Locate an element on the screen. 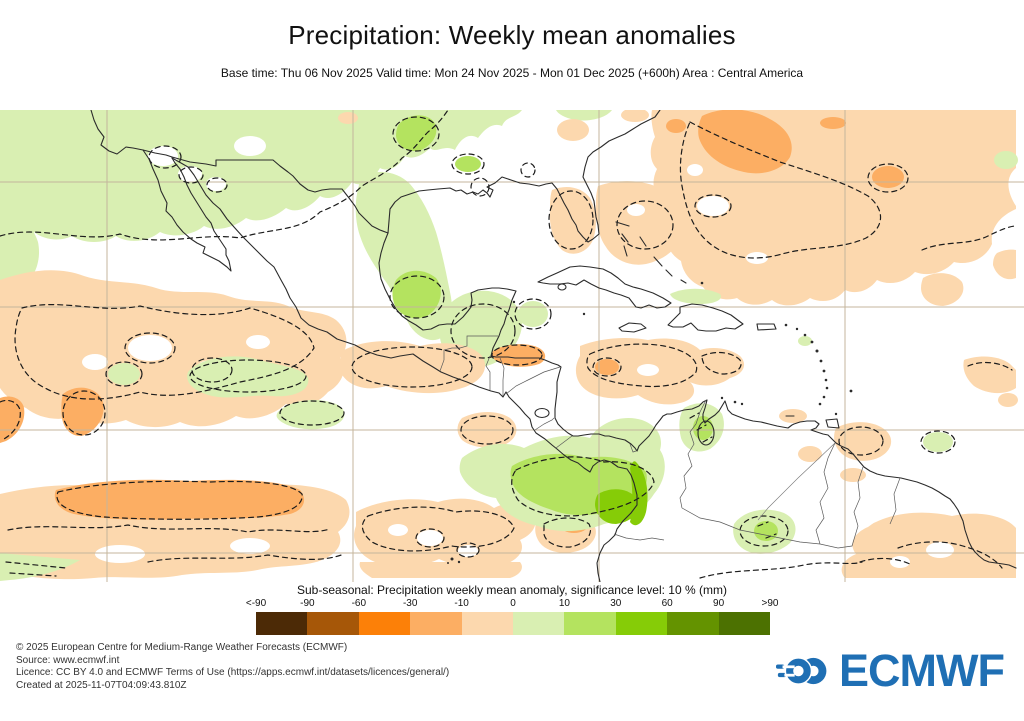 The image size is (1024, 721). legend-tick-label: -30 is located at coordinates (410, 603).